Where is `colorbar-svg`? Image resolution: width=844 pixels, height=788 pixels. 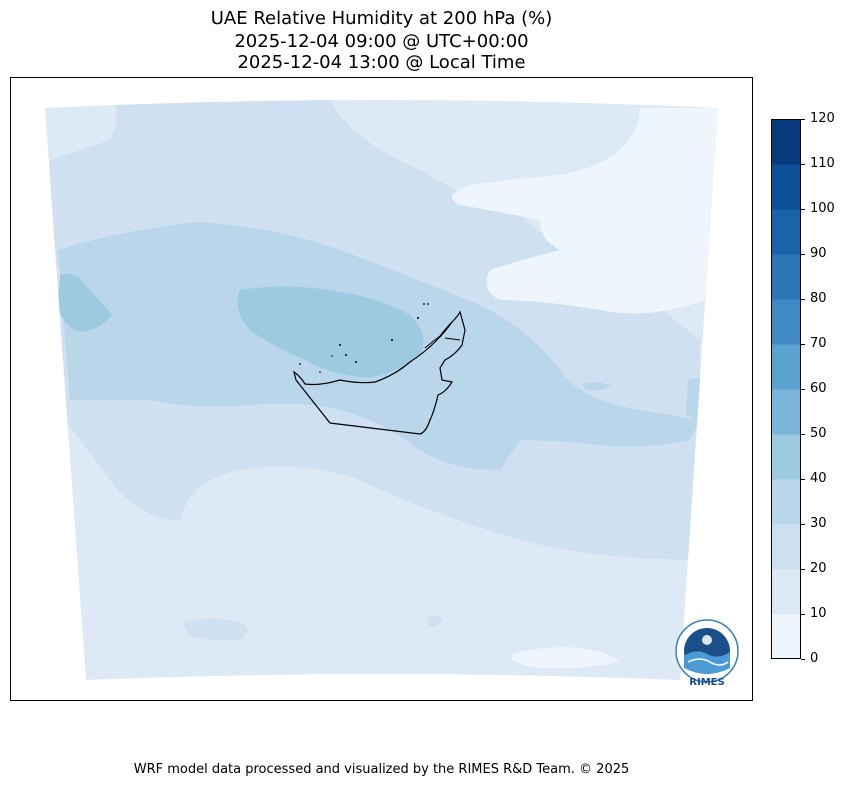
colorbar-svg is located at coordinates (786, 389).